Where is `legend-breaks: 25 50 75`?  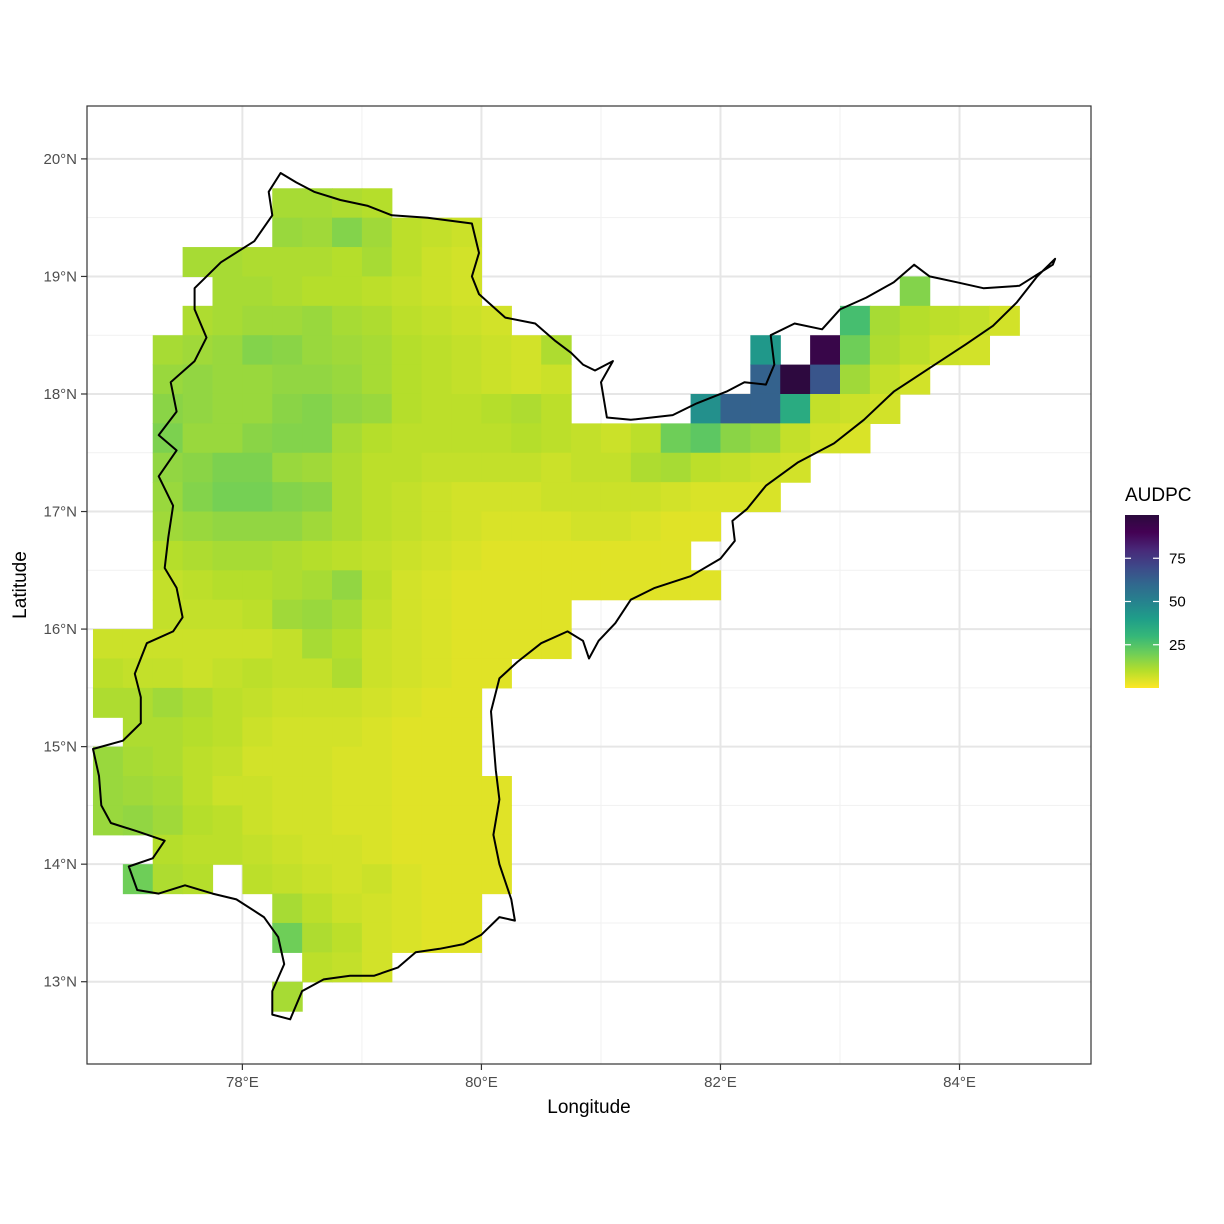
legend-breaks: 25 50 75 is located at coordinates (1155, 602).